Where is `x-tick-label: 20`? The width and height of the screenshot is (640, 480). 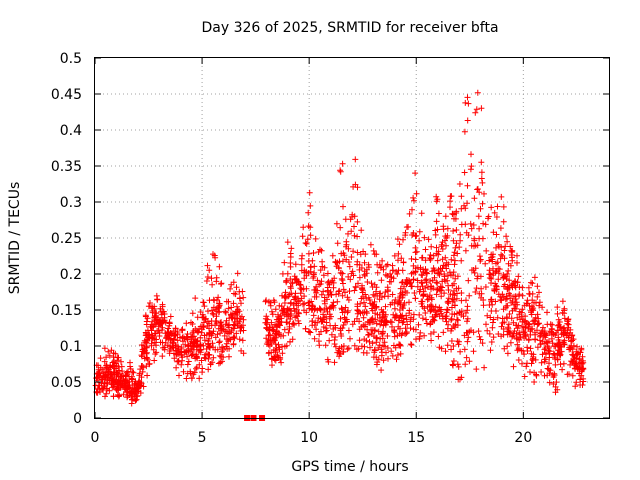 x-tick-label: 20 is located at coordinates (523, 438).